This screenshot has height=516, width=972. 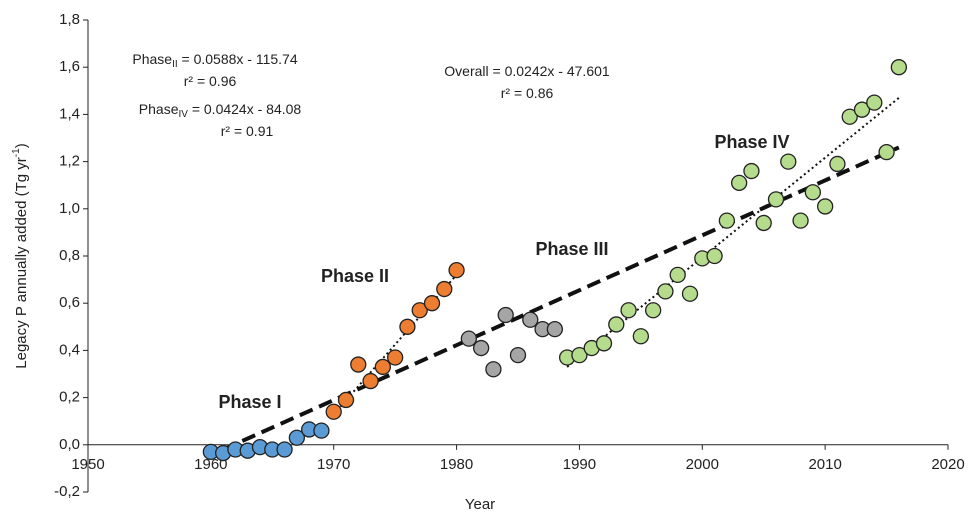 What do you see at coordinates (480, 504) in the screenshot?
I see `x-axis-title: Year` at bounding box center [480, 504].